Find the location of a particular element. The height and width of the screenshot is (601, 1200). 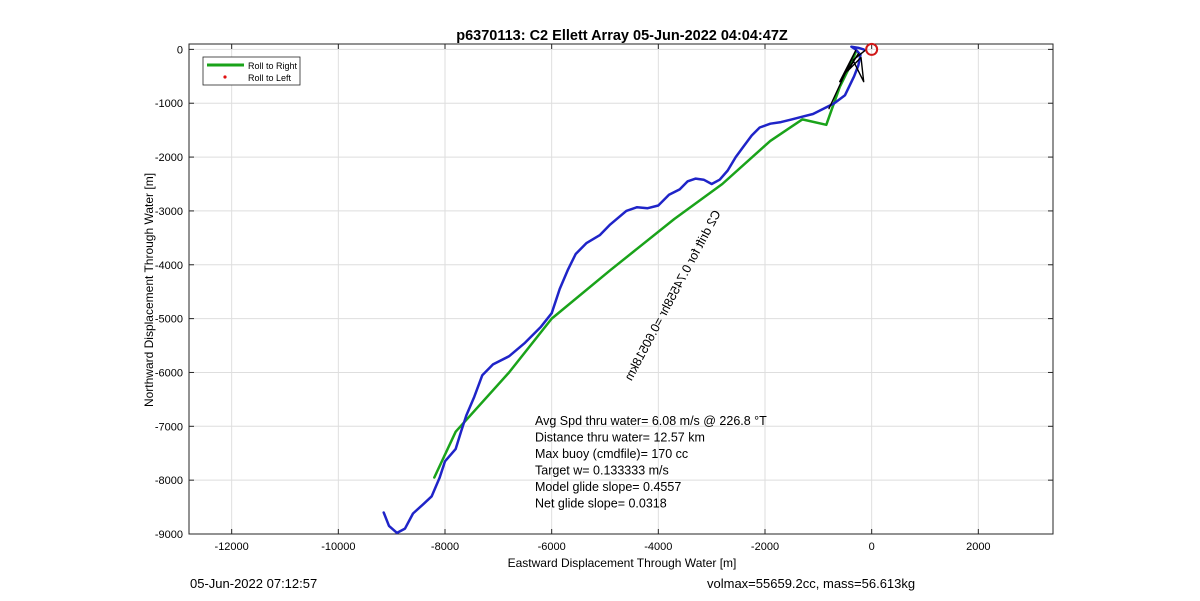

x-tick-label: -6000 is located at coordinates (552, 547).